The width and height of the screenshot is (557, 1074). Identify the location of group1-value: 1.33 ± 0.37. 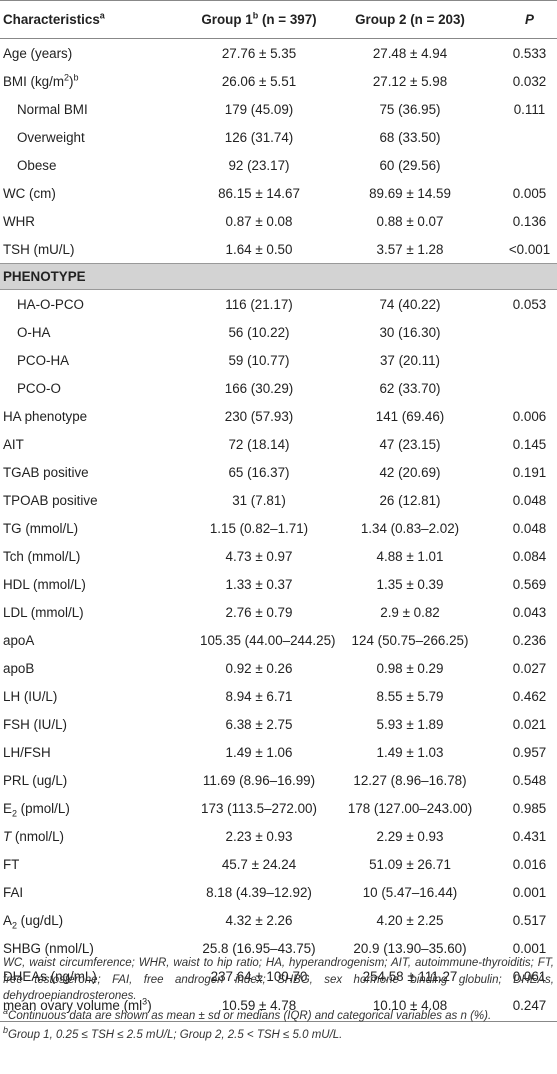
(259, 584).